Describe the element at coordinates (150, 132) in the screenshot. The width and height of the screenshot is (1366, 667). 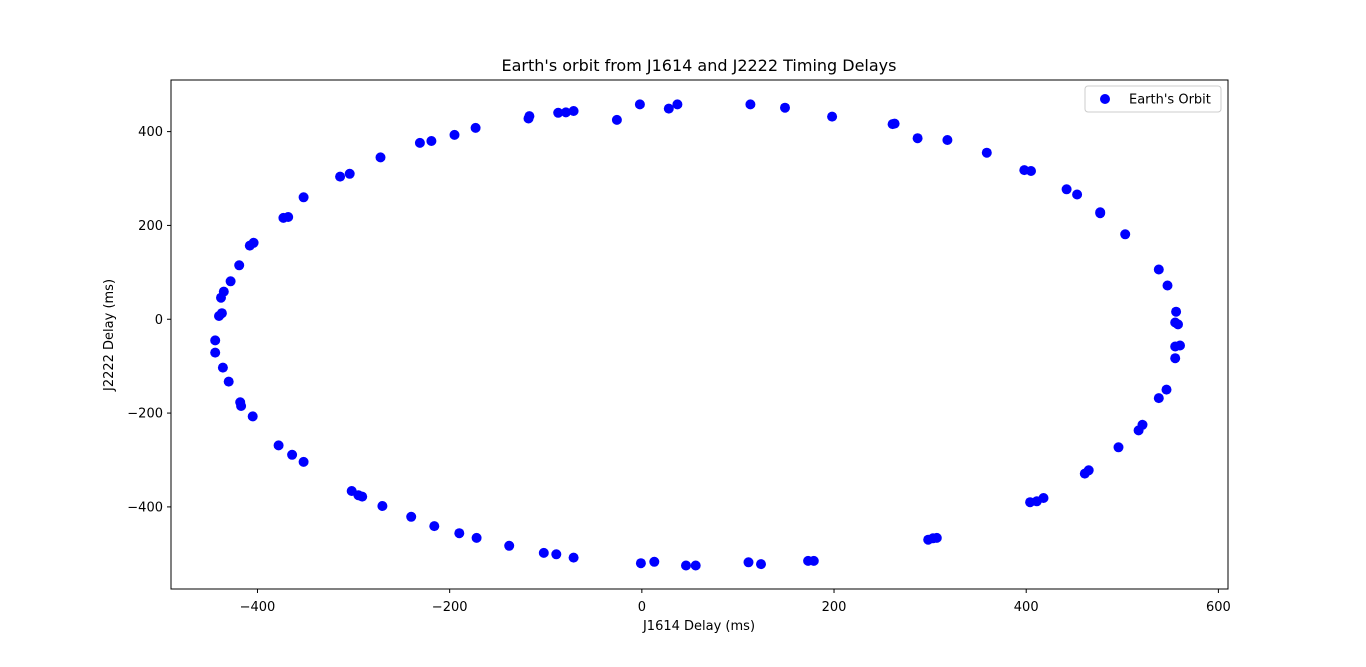
I see `y-tick-label: 400` at that location.